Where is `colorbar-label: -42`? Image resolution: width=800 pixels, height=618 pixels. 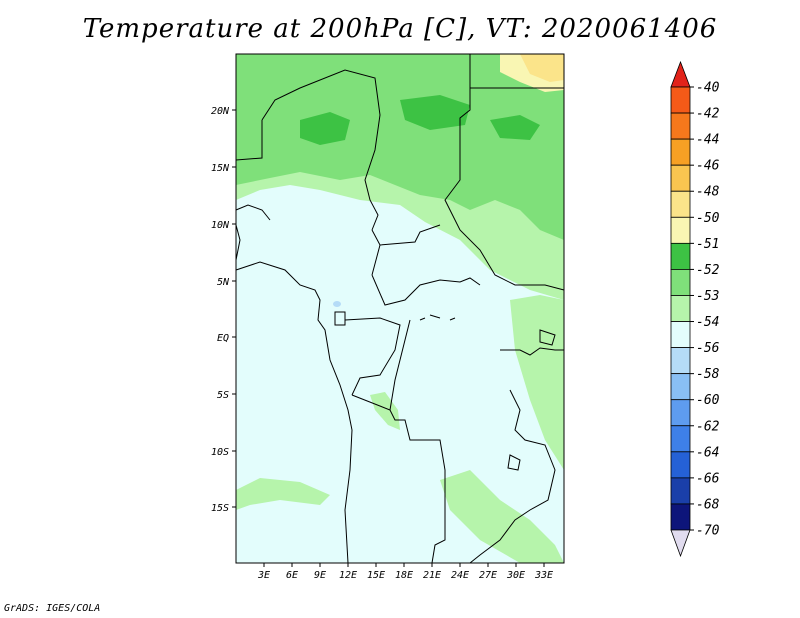 colorbar-label: -42 is located at coordinates (708, 114).